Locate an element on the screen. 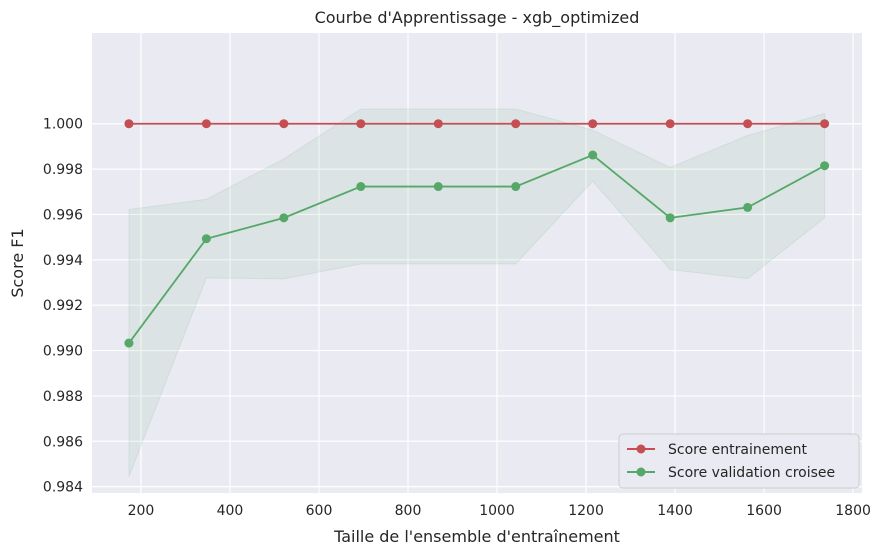 The width and height of the screenshot is (887, 556). legend-marker-validation is located at coordinates (641, 472).